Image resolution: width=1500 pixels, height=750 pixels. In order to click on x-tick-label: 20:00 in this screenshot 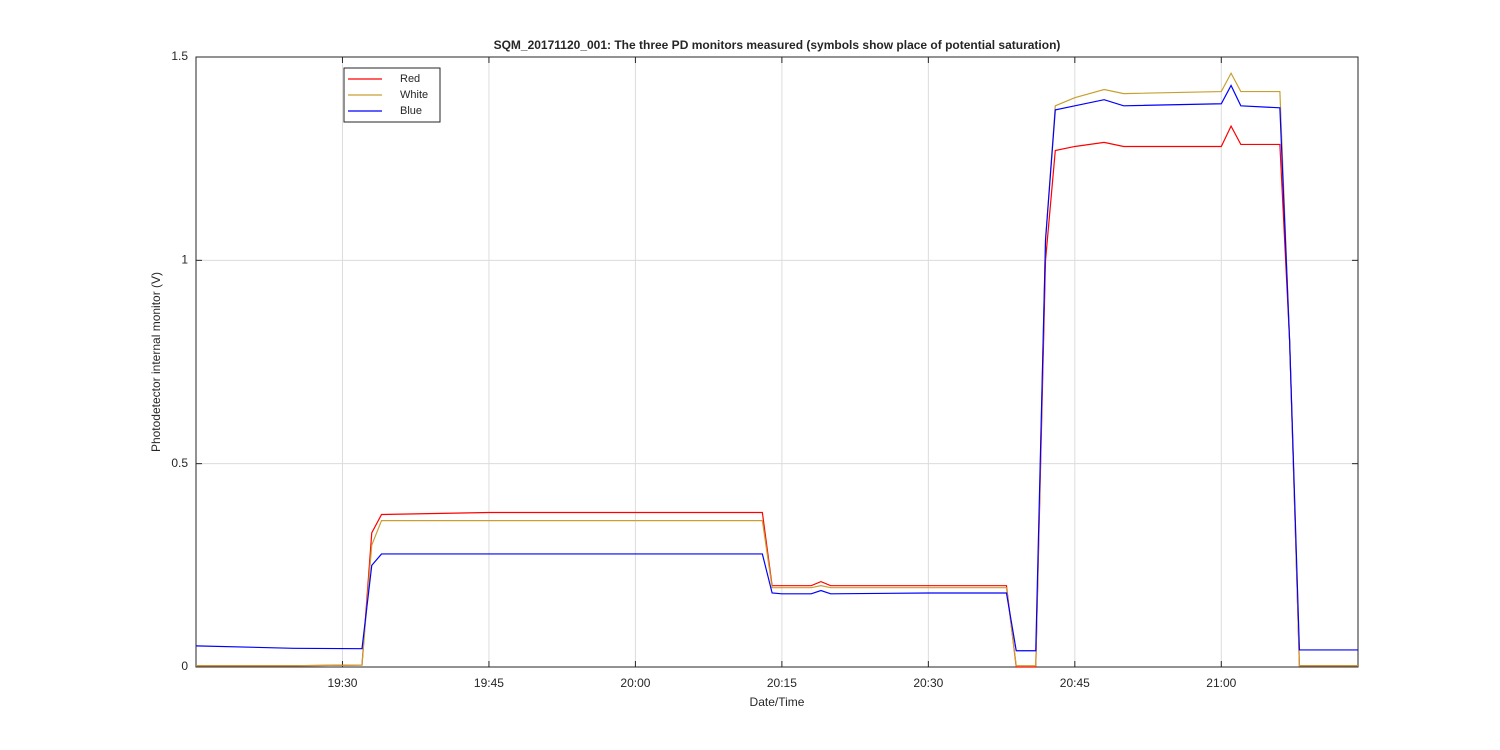, I will do `click(635, 683)`.